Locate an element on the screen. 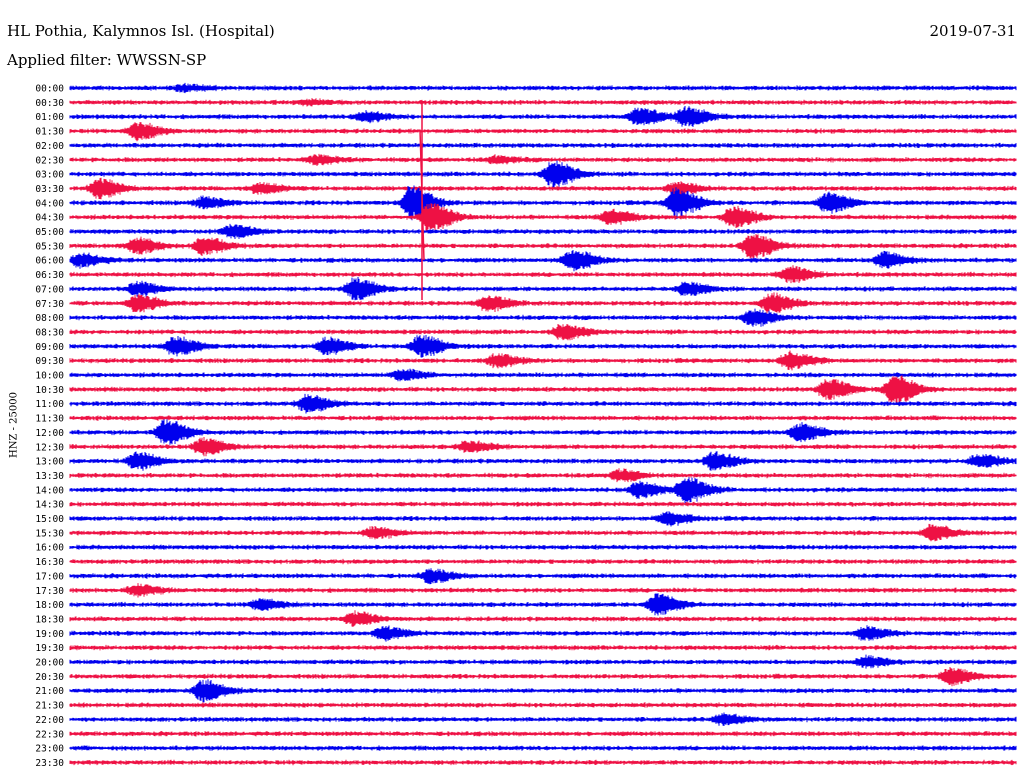  time-tick-label: 15:30 is located at coordinates (49, 533).